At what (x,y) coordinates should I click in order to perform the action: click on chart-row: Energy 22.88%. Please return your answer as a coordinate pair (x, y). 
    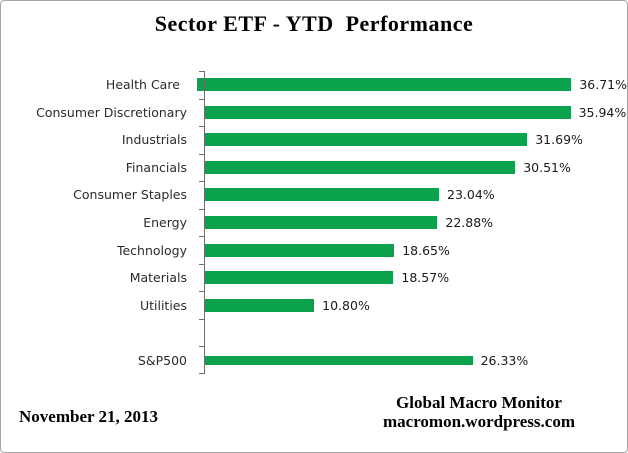
    Looking at the image, I should click on (314, 223).